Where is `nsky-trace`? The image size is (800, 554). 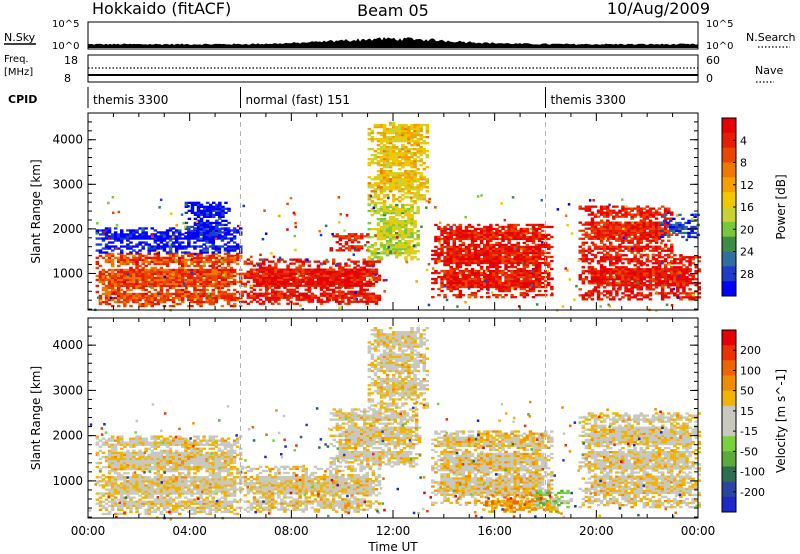
nsky-trace is located at coordinates (393, 42).